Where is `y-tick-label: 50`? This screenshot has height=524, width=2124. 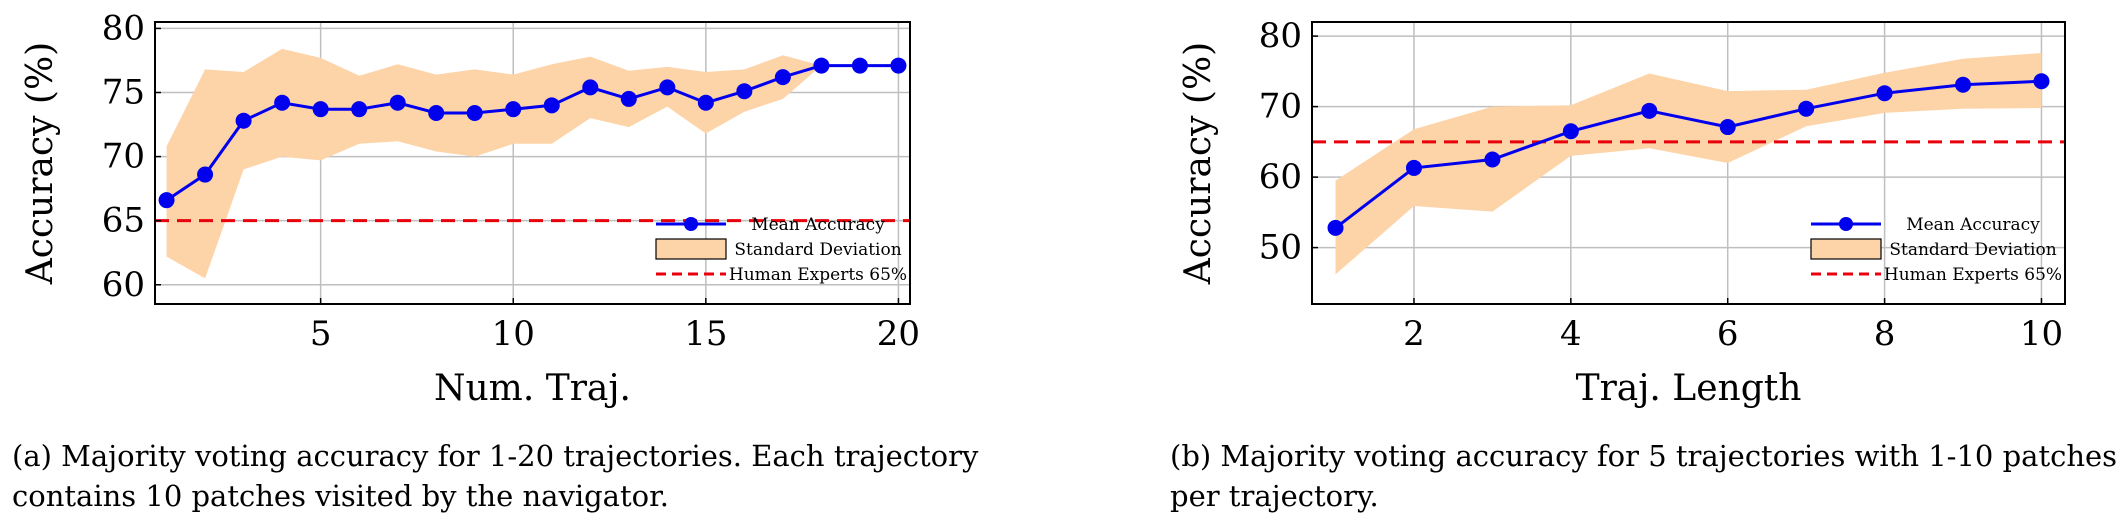 y-tick-label: 50 is located at coordinates (1280, 248).